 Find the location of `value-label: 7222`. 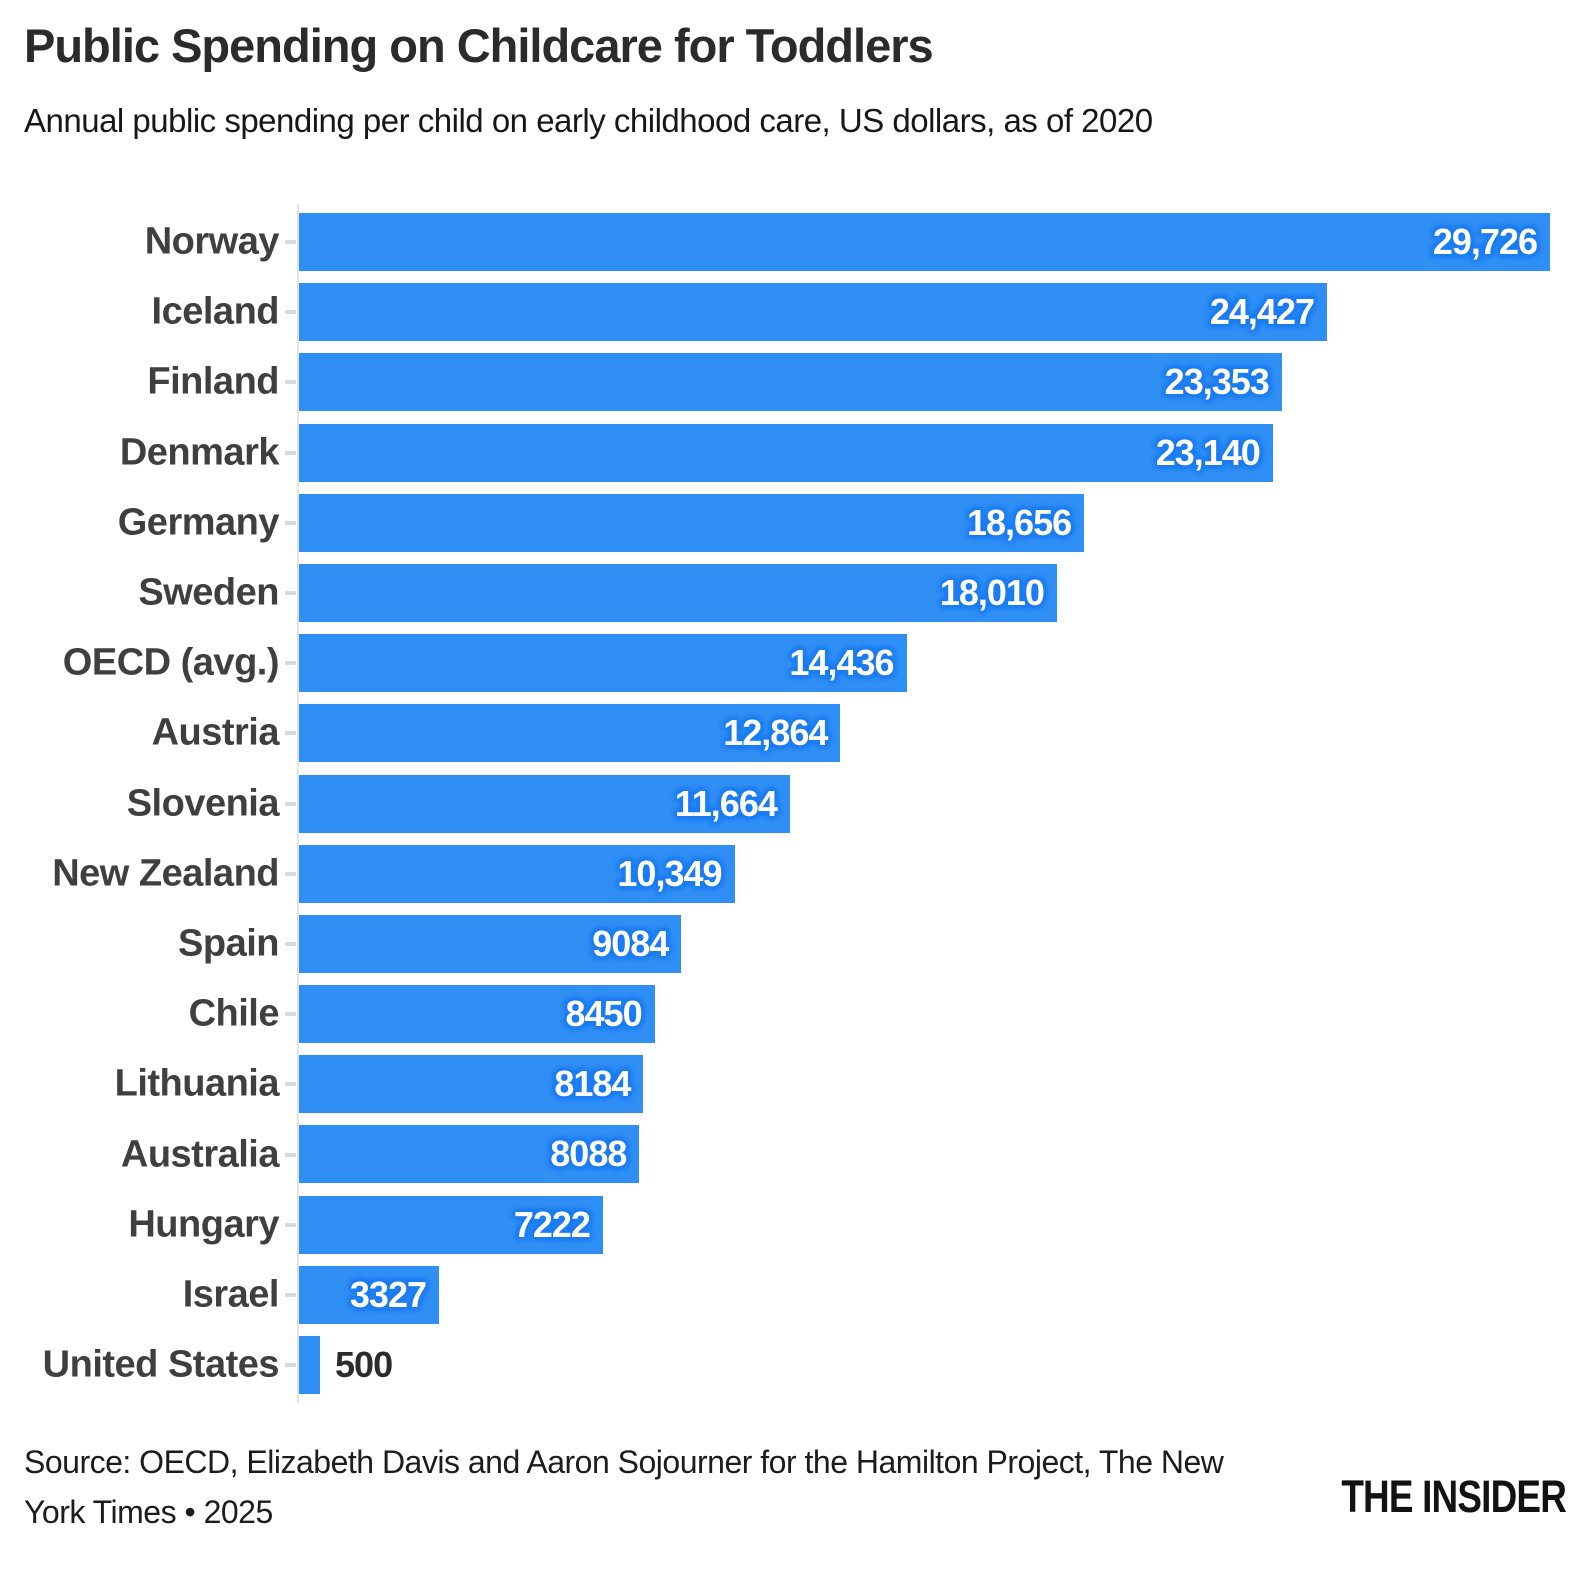

value-label: 7222 is located at coordinates (552, 1224).